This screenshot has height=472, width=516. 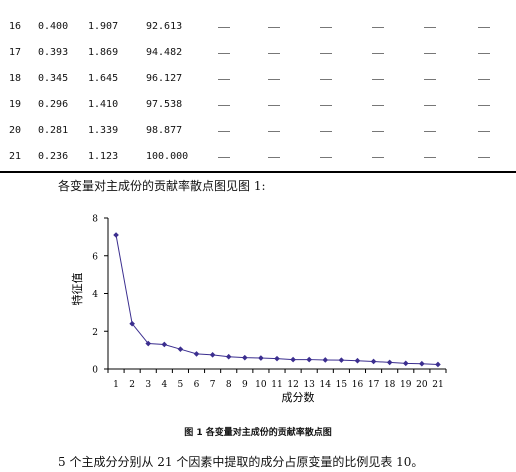 What do you see at coordinates (258, 27) in the screenshot?
I see `table-row: 16 0.400 1.907 92.613` at bounding box center [258, 27].